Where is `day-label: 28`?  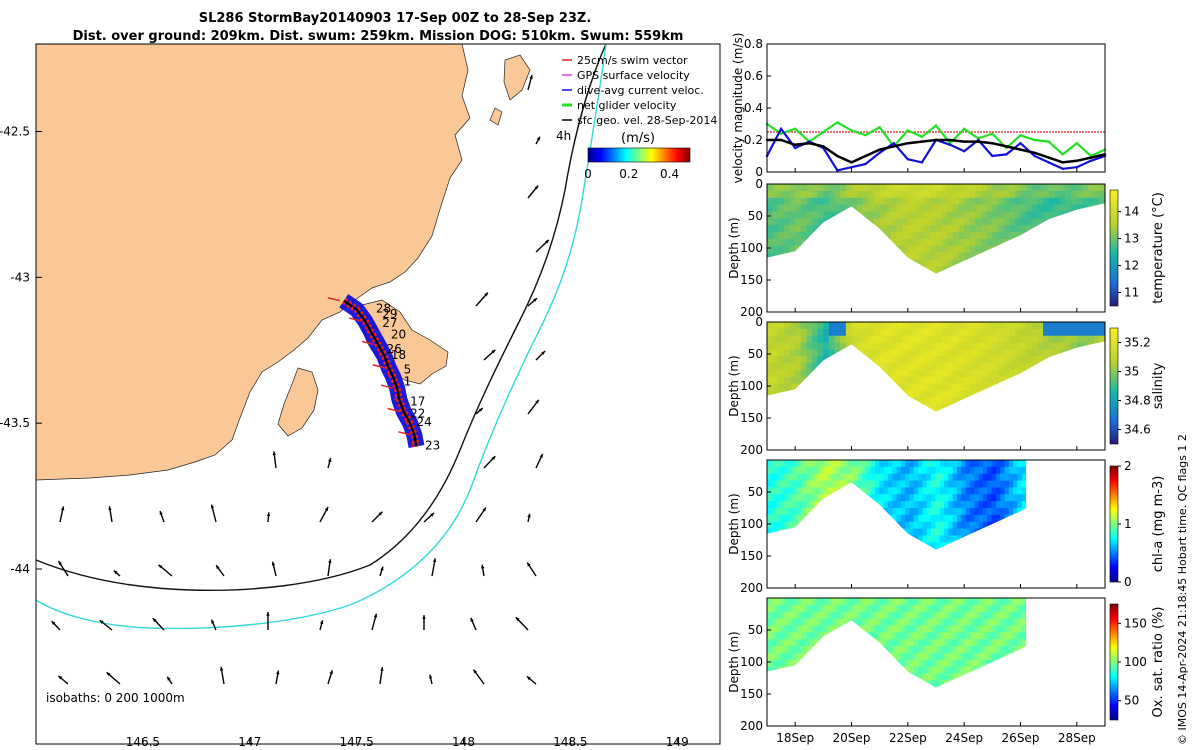 day-label: 28 is located at coordinates (383, 308).